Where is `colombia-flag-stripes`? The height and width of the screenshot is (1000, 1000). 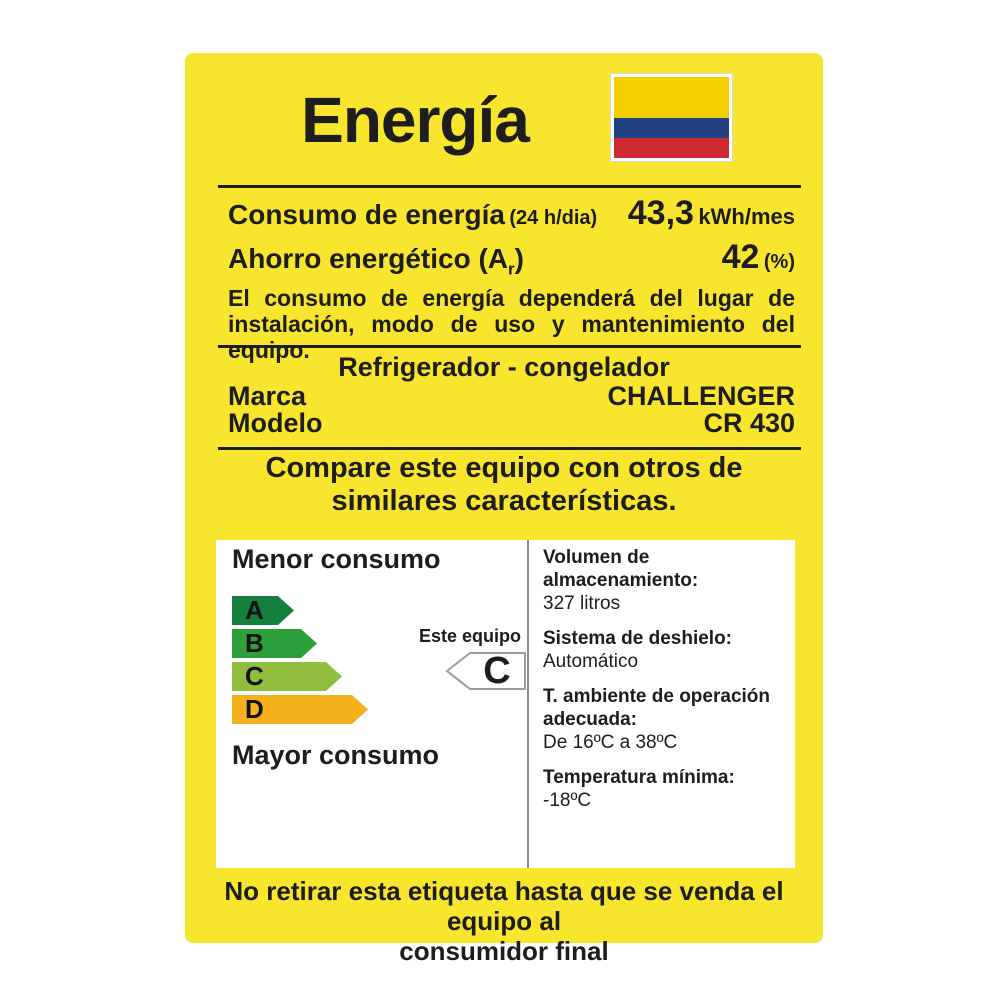 colombia-flag-stripes is located at coordinates (671, 117).